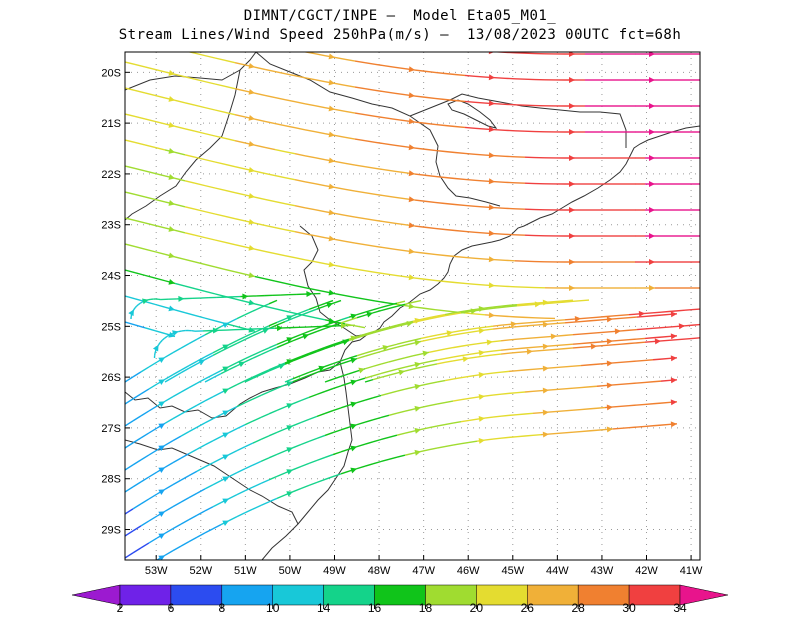 The width and height of the screenshot is (800, 618). Describe the element at coordinates (290, 571) in the screenshot. I see `lon-tick-label: 50W` at that location.